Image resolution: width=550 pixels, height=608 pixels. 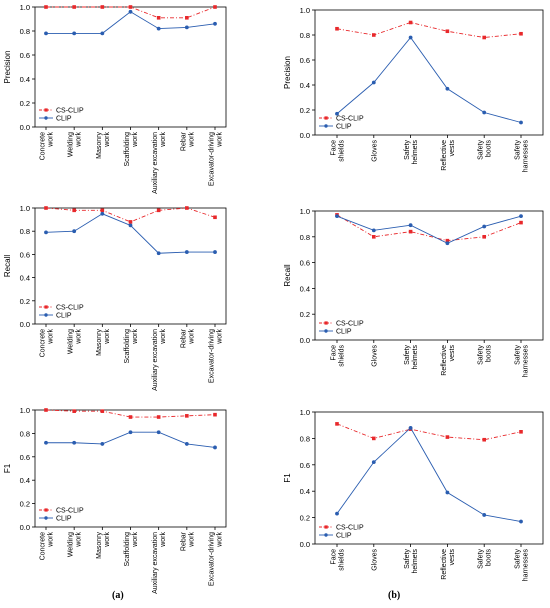 What do you see at coordinates (411, 357) in the screenshot?
I see `x-tick-label: Safetyhelmets` at bounding box center [411, 357].